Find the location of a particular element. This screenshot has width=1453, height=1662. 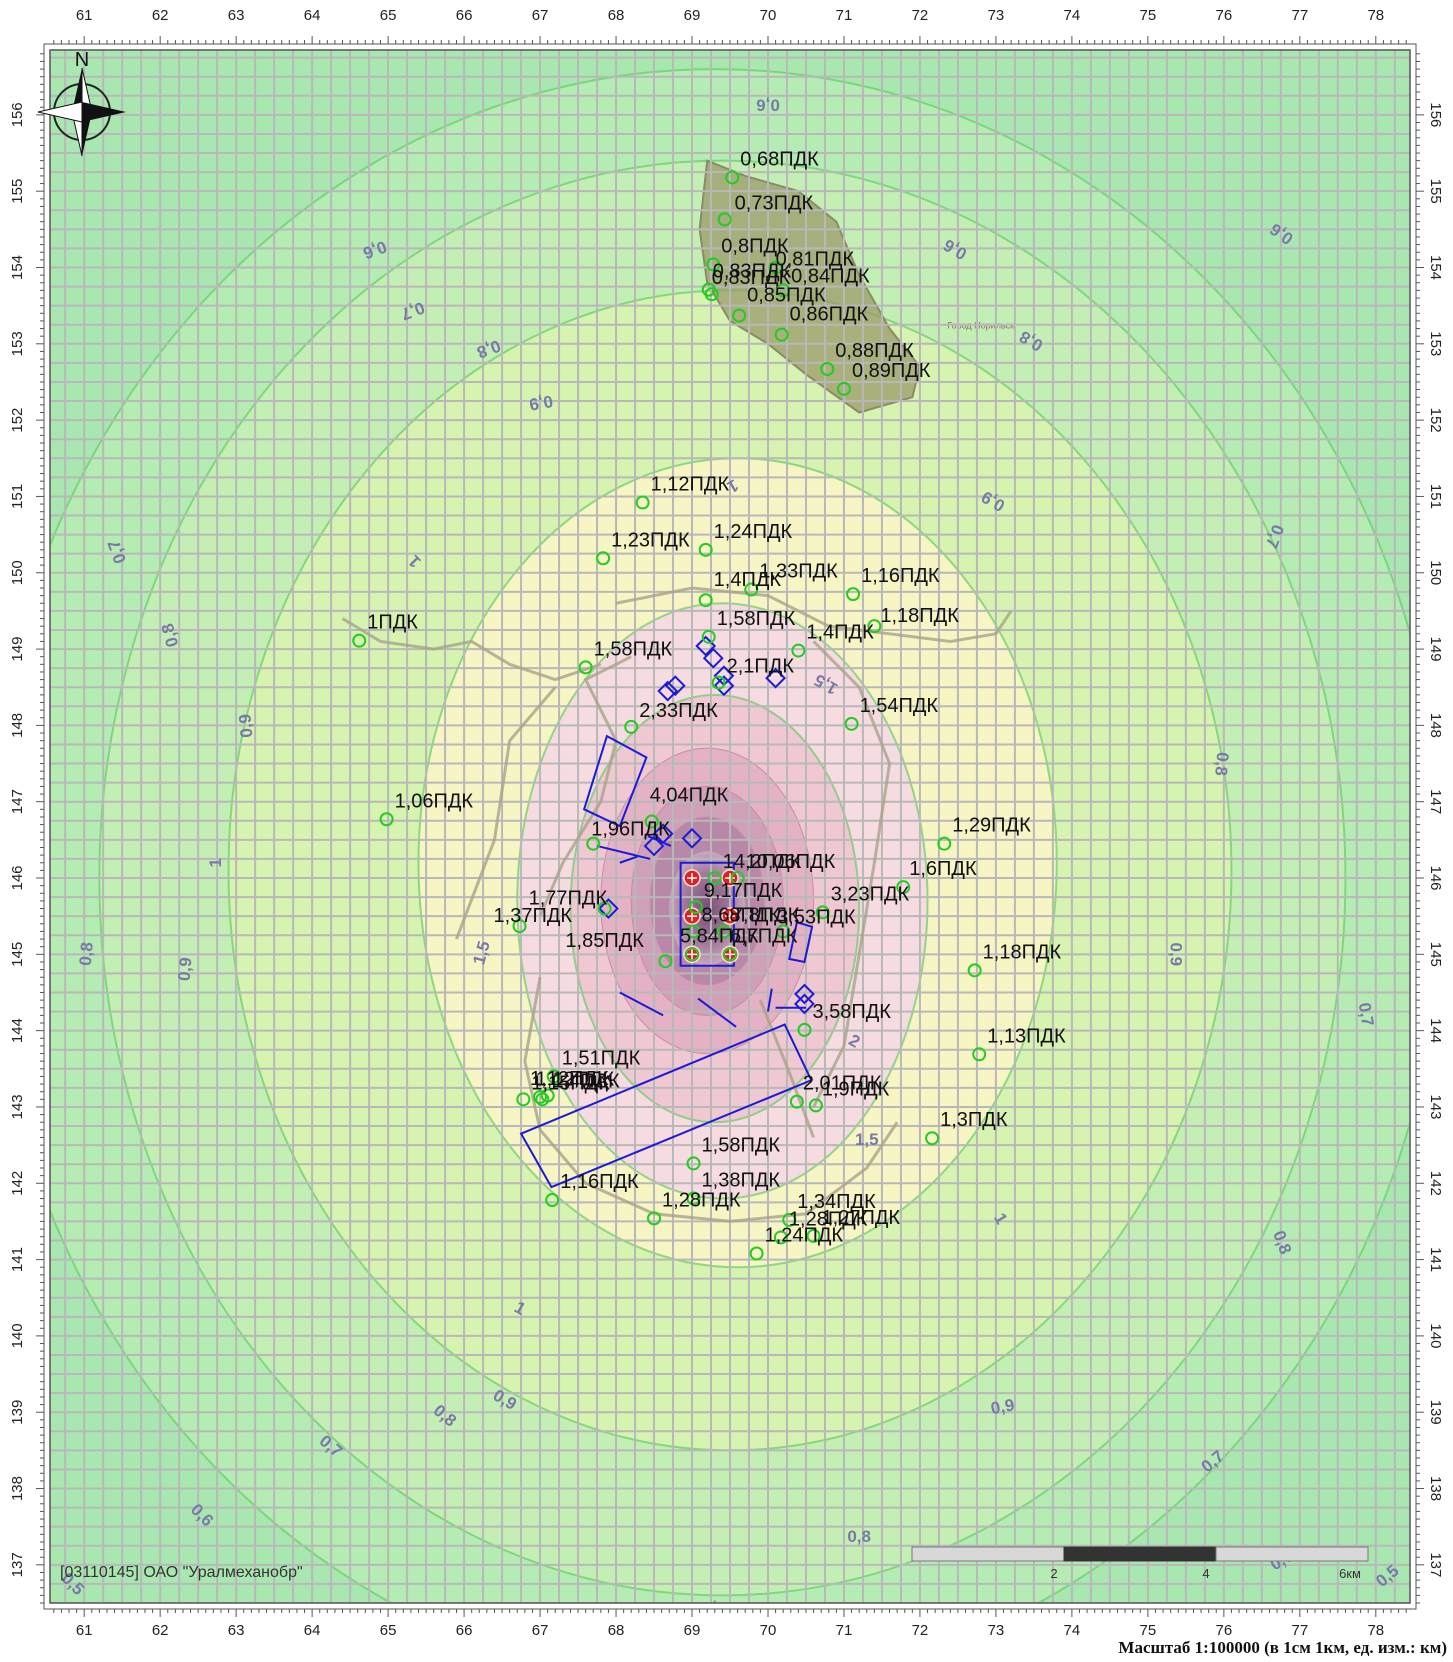

pdk-label: 1,23ПДК is located at coordinates (650, 540).